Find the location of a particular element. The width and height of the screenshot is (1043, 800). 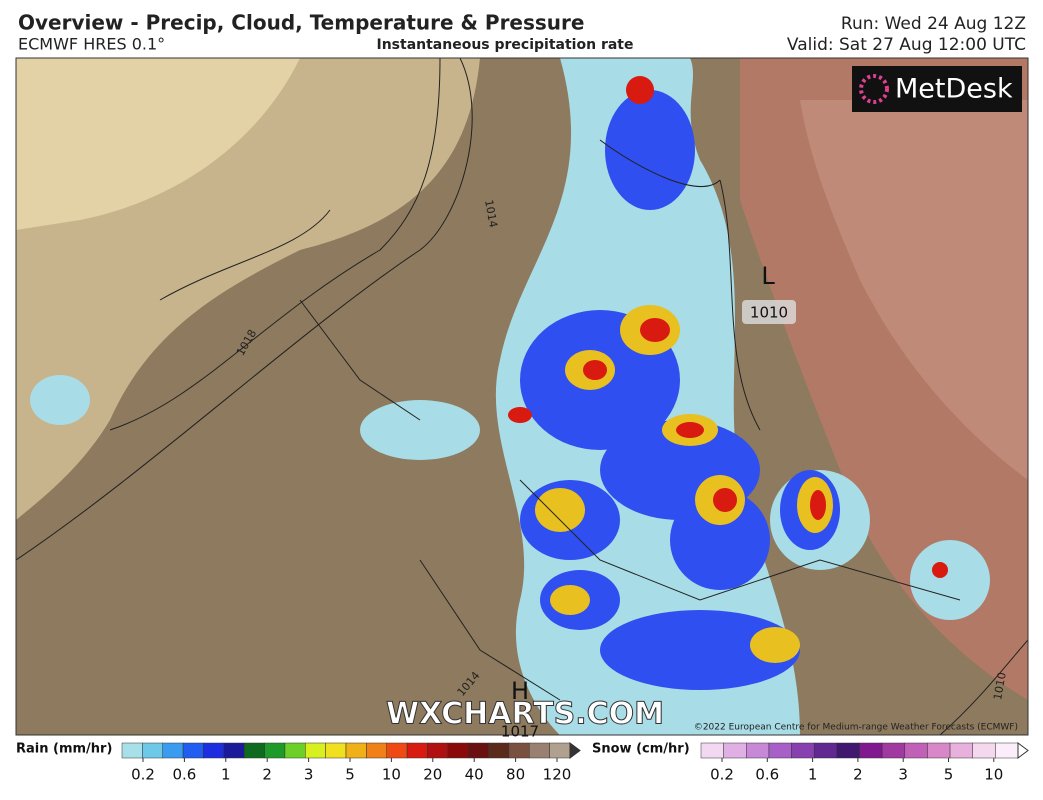

rain-label: 3 is located at coordinates (309, 775).